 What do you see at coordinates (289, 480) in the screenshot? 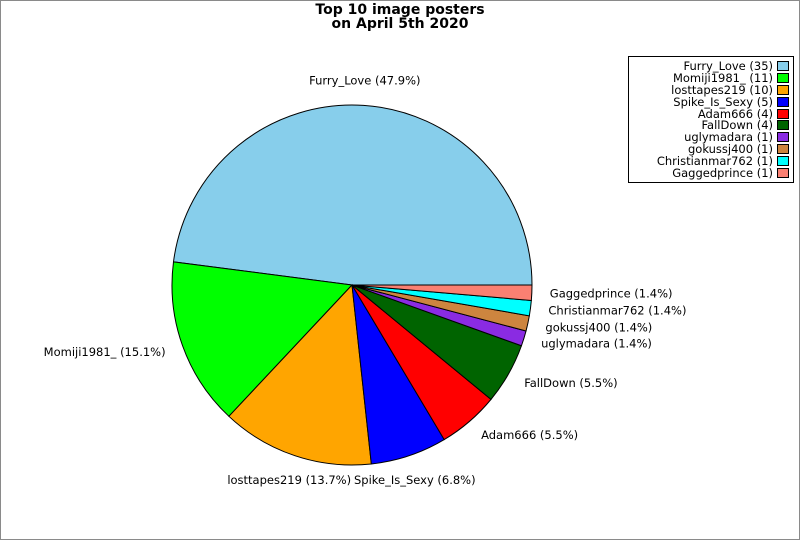
I see `pie-label-losttapes219: losttapes219 (13.7%)` at bounding box center [289, 480].